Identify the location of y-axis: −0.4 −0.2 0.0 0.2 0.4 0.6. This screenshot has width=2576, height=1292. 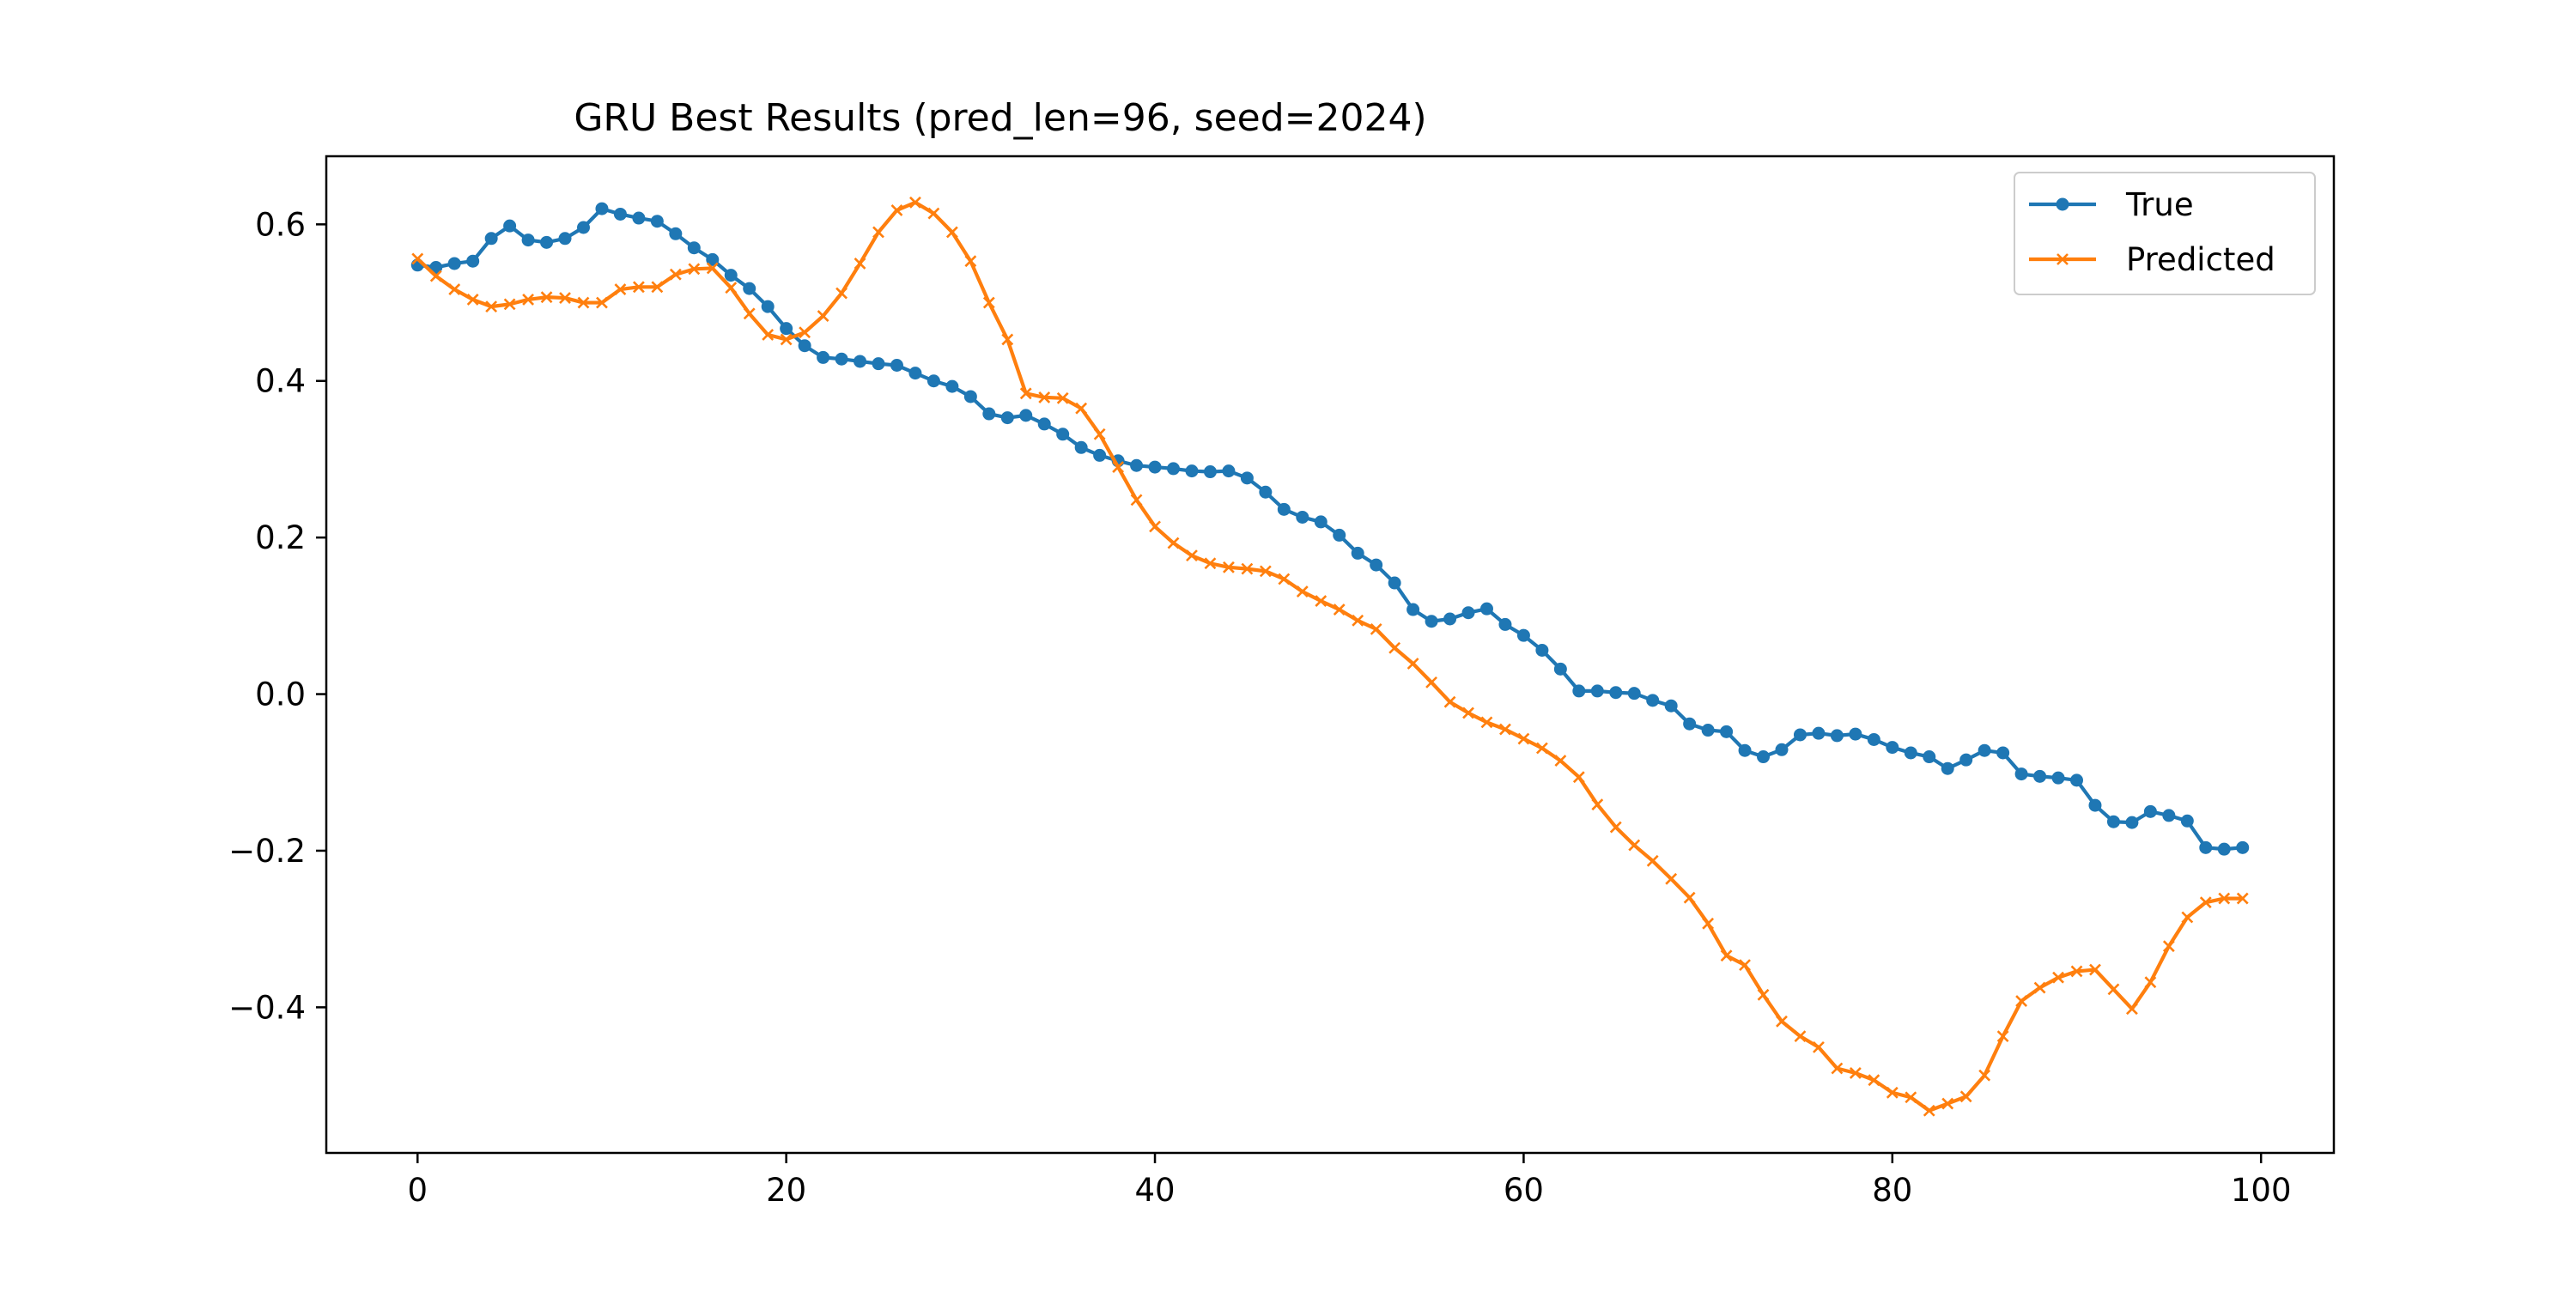
(277, 616).